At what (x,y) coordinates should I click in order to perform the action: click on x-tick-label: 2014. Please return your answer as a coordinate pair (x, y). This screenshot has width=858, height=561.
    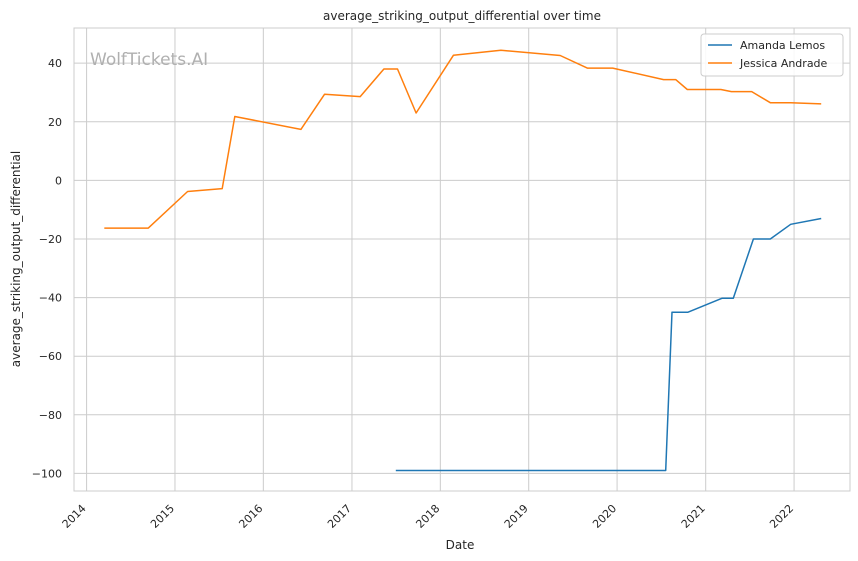
    Looking at the image, I should click on (74, 516).